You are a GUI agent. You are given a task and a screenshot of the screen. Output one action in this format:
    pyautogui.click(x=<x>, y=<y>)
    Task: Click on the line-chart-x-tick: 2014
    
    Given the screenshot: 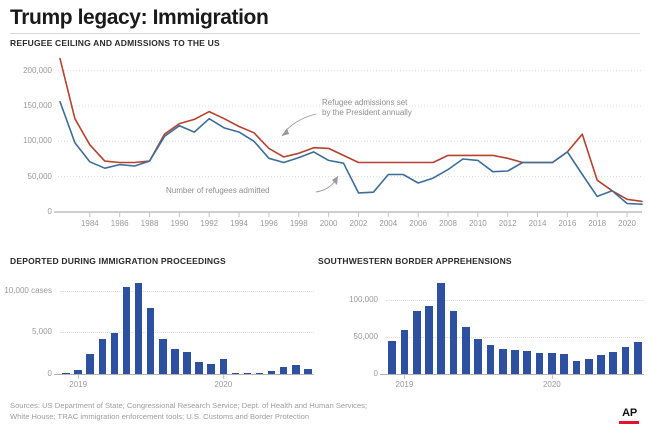 What is the action you would take?
    pyautogui.click(x=537, y=223)
    